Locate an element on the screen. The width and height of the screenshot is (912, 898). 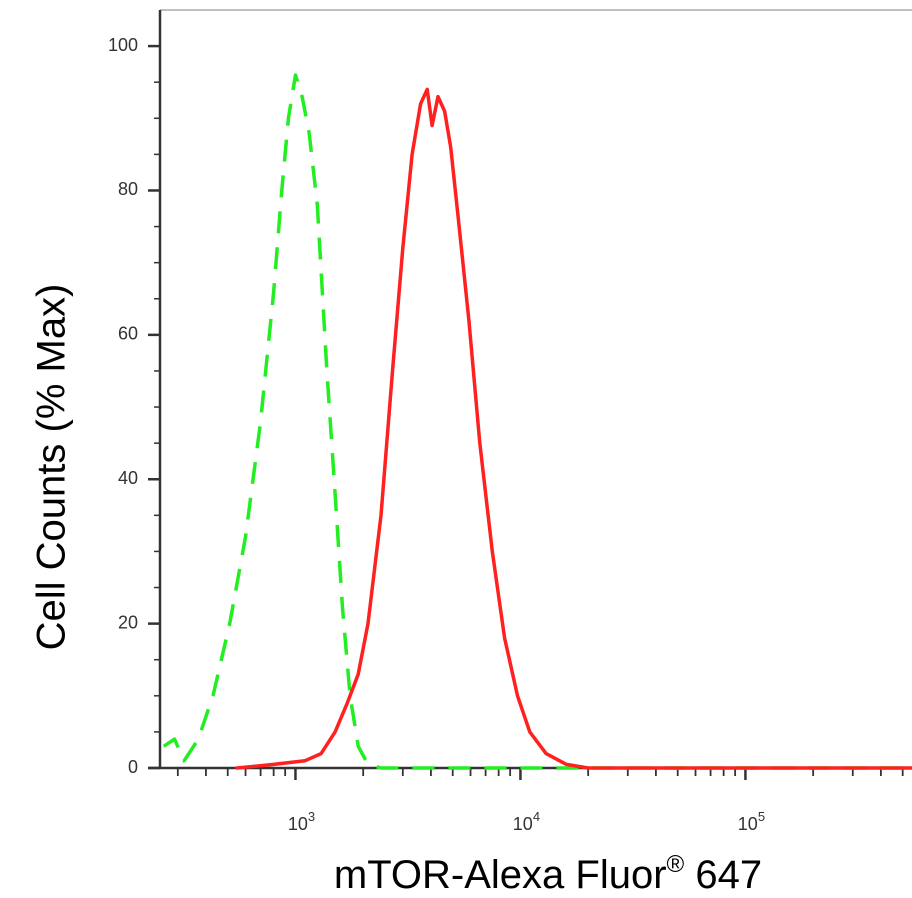
x-axis-title: mTOR-Alexa Fluor® 647 is located at coordinates (548, 874).